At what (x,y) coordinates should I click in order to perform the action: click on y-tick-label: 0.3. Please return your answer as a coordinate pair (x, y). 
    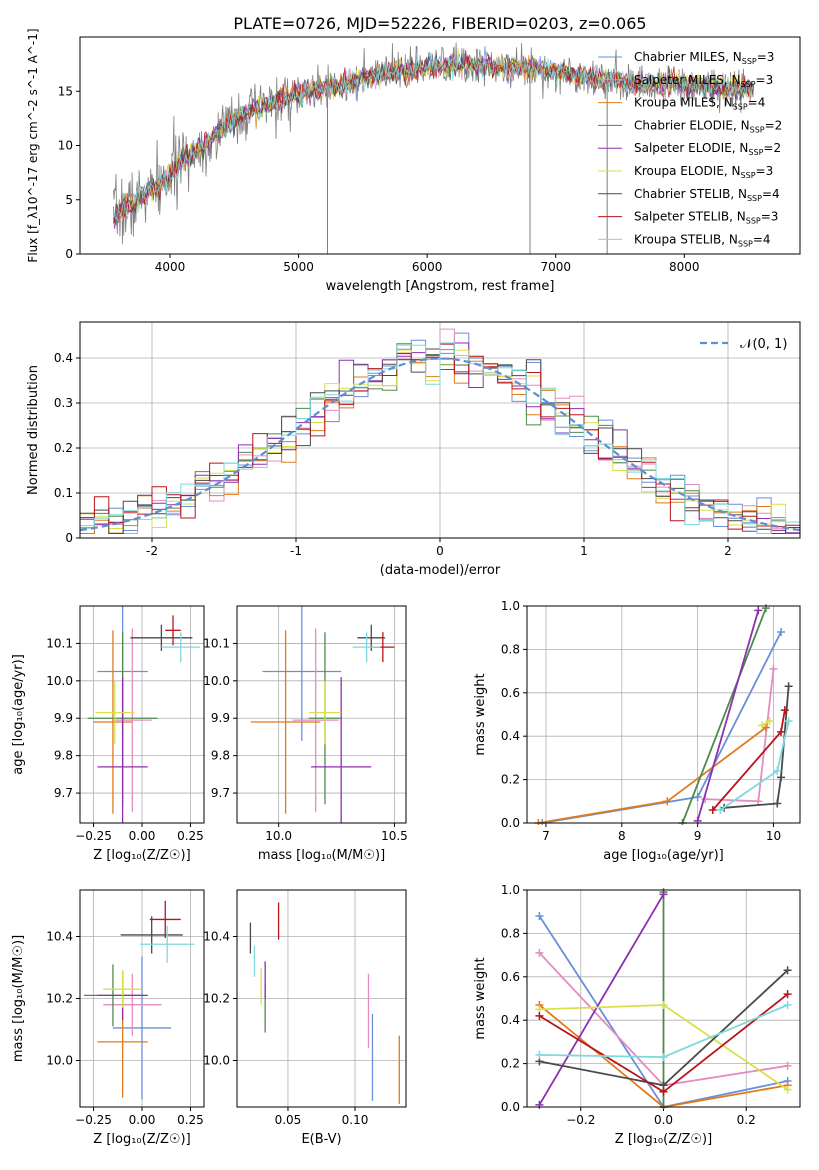
    Looking at the image, I should click on (63, 403).